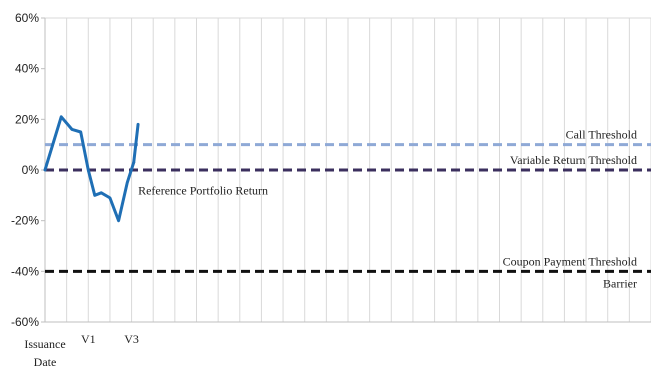 The width and height of the screenshot is (651, 370). Describe the element at coordinates (45, 362) in the screenshot. I see `x-tick-label: Date` at that location.